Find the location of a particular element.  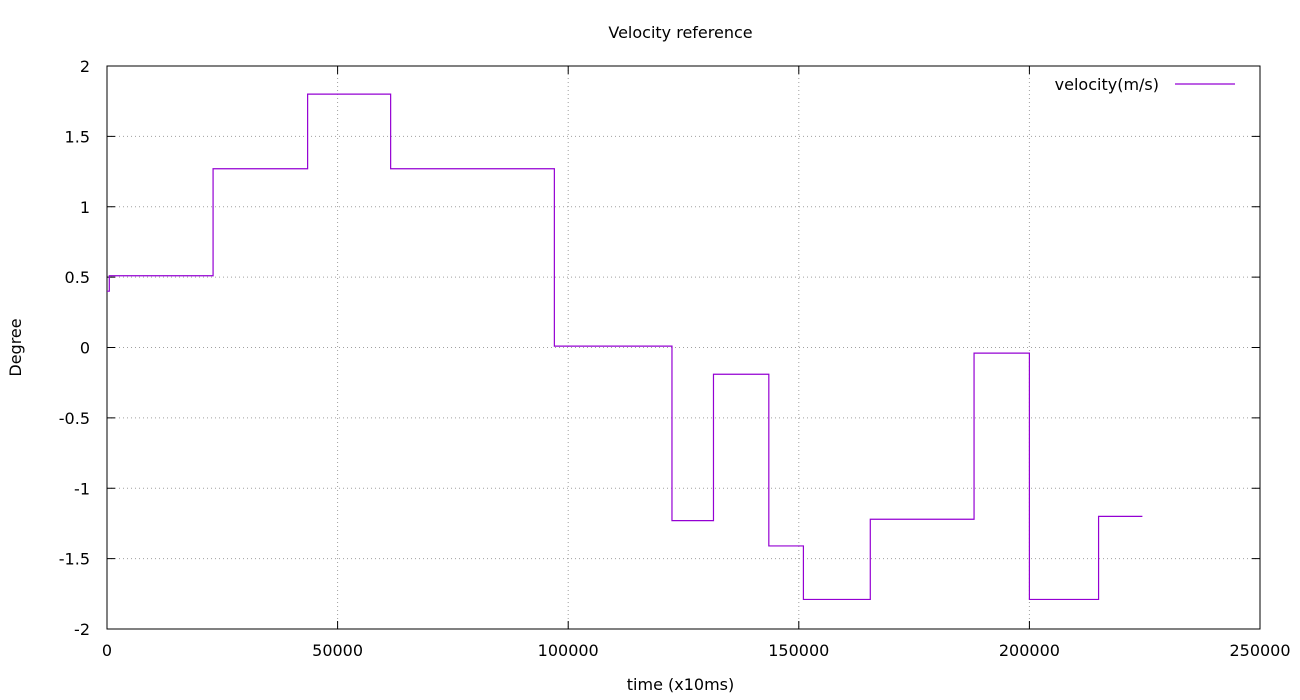

x-tick-label: 0 is located at coordinates (107, 650).